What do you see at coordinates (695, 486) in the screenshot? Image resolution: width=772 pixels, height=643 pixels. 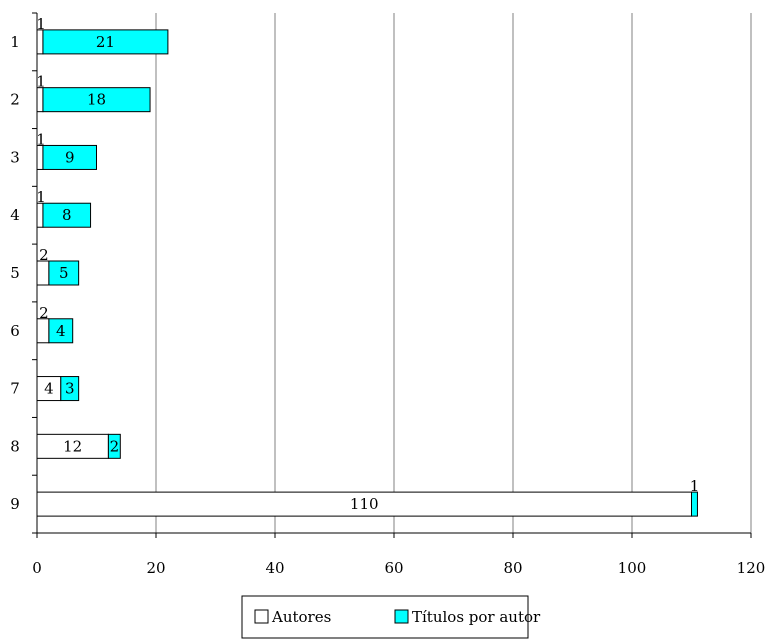 I see `label-titulos-9: 1` at bounding box center [695, 486].